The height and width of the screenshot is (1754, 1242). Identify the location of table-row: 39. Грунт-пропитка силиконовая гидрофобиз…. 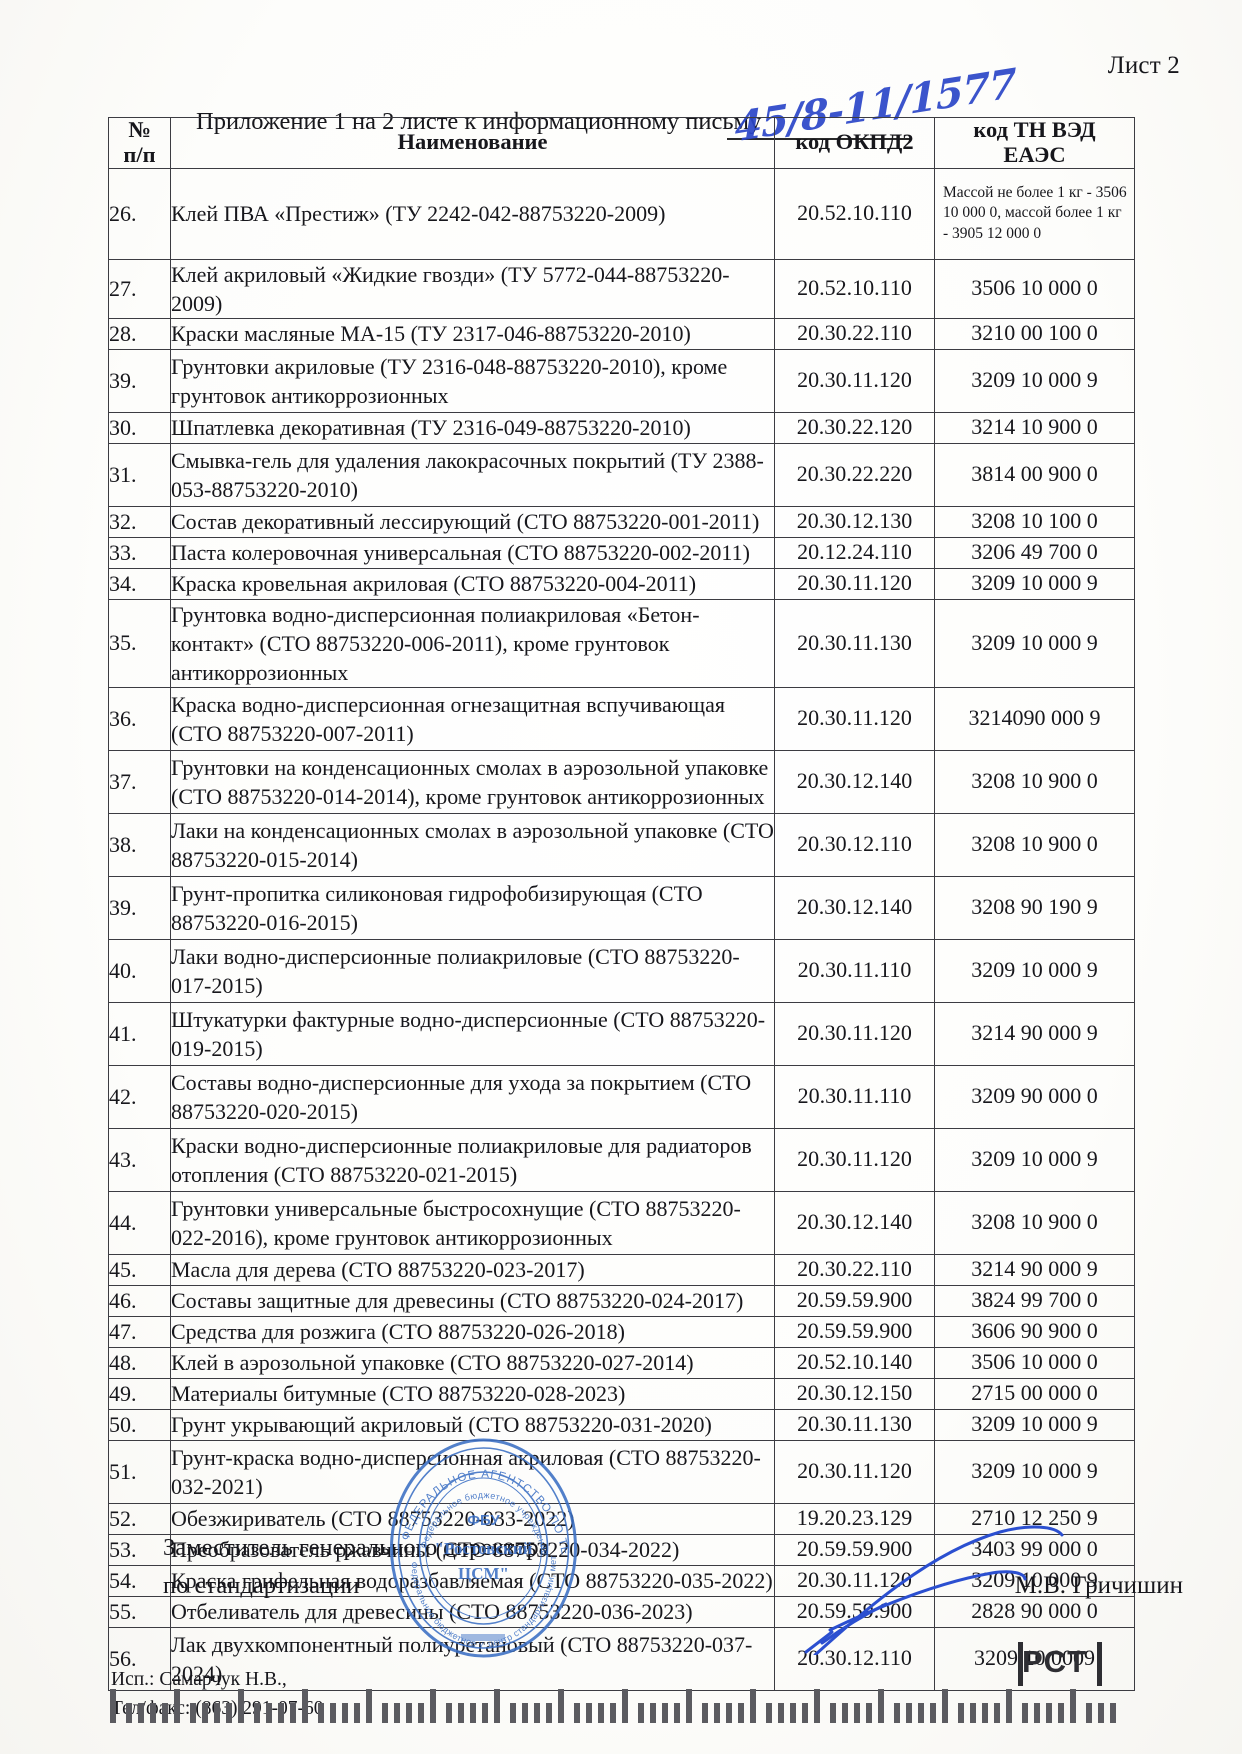
(621, 907).